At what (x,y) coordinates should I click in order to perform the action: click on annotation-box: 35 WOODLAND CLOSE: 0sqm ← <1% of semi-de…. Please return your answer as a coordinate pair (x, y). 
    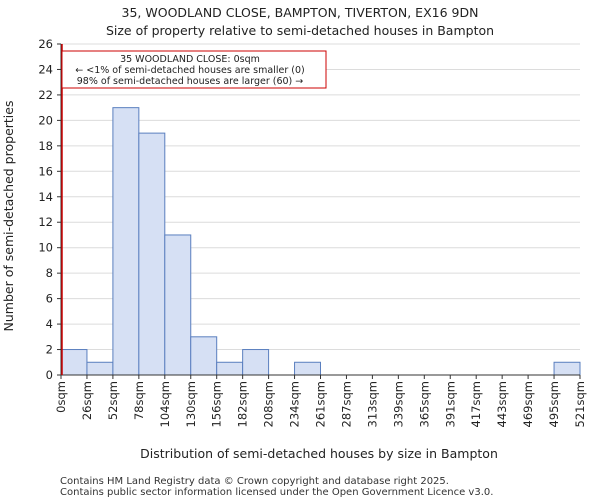
    Looking at the image, I should click on (194, 69).